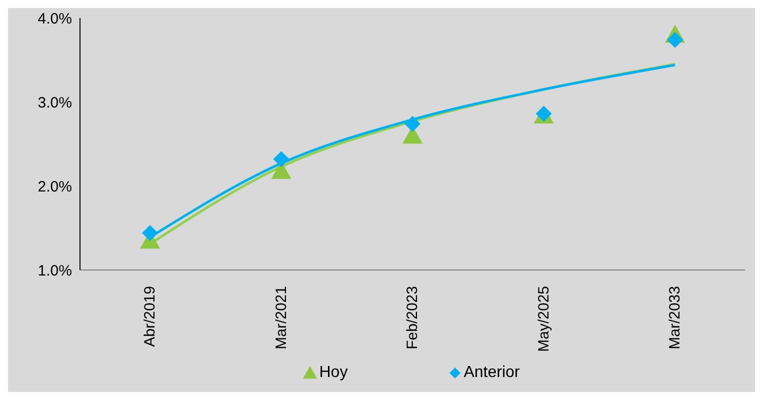 This screenshot has width=763, height=400. What do you see at coordinates (675, 318) in the screenshot?
I see `x-tick-label: Mar/2033` at bounding box center [675, 318].